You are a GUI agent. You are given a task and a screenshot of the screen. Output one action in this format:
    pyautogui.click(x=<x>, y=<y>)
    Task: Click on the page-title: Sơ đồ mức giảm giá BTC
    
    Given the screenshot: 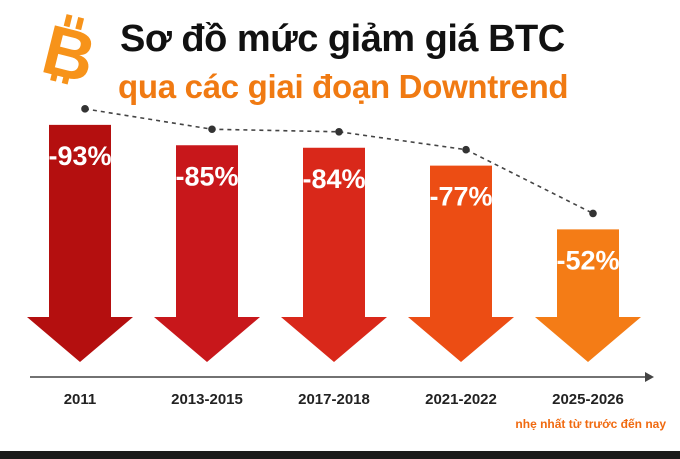 What is the action you would take?
    pyautogui.click(x=342, y=39)
    